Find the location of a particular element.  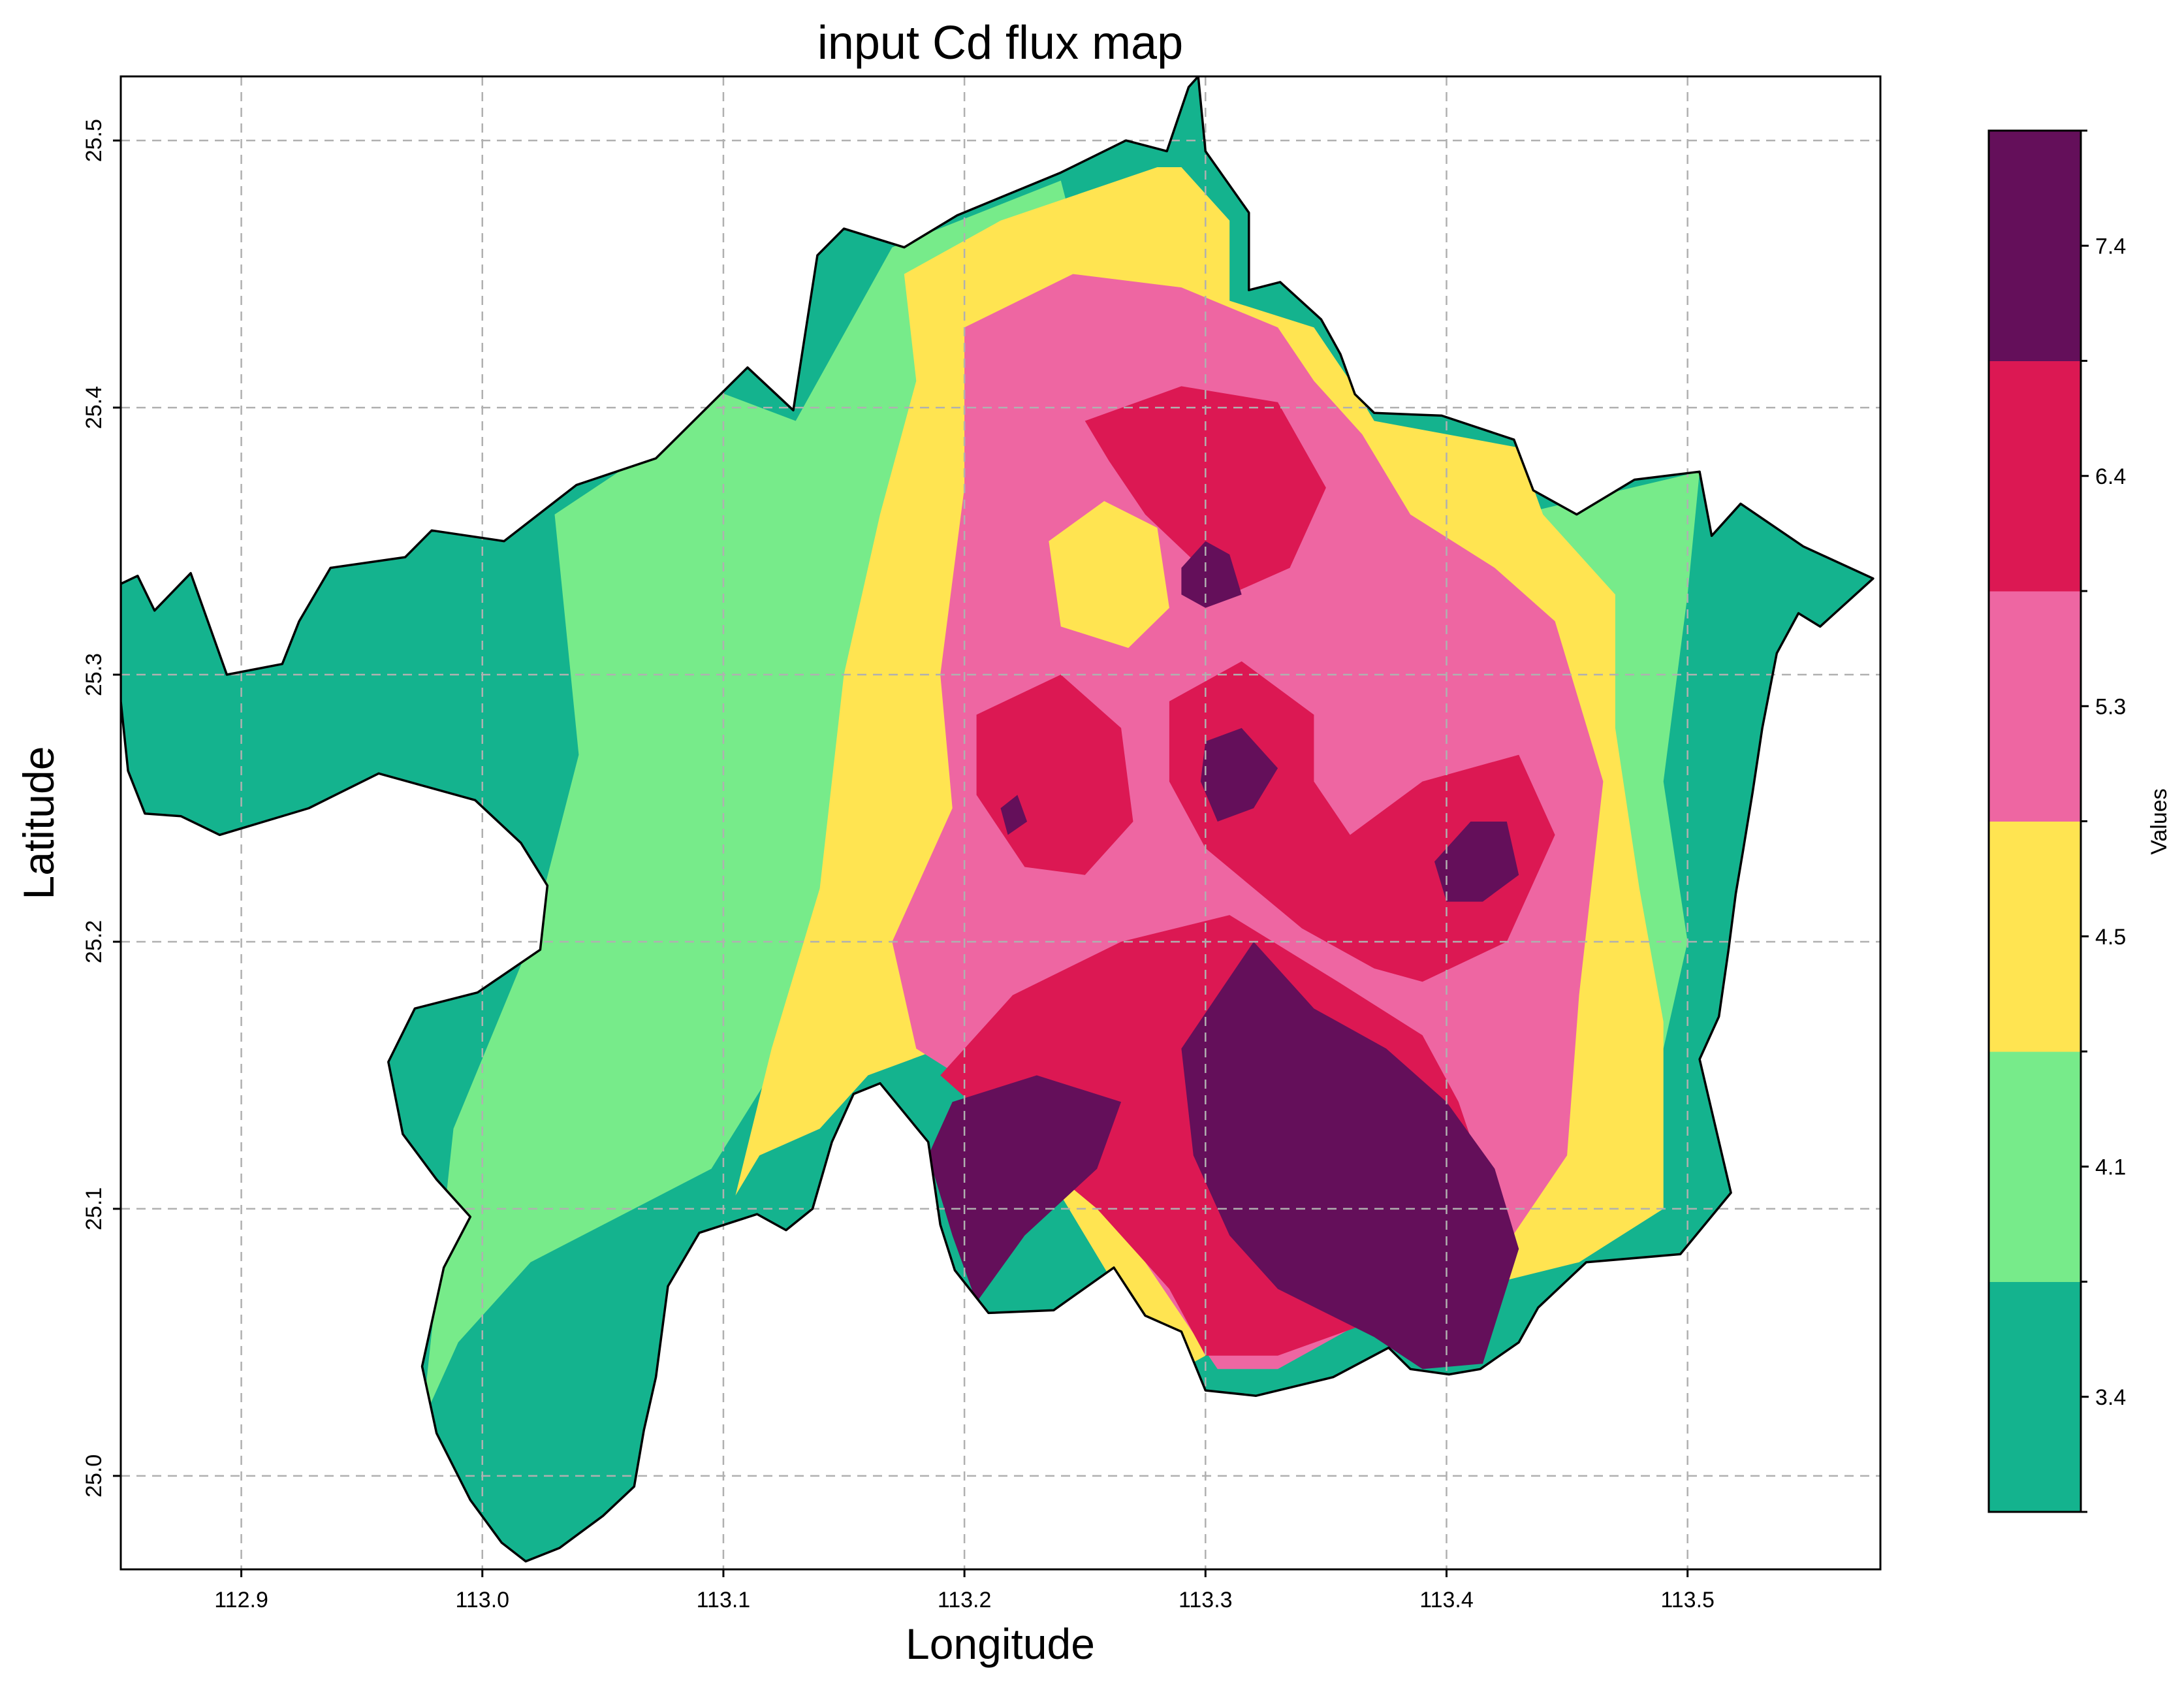

x-axis-label: Longitude is located at coordinates (1001, 1644).